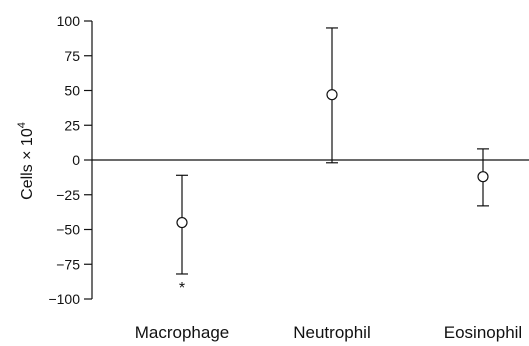 This screenshot has width=529, height=346. Describe the element at coordinates (22, 125) in the screenshot. I see `y-axis-title-superscript: 4` at that location.